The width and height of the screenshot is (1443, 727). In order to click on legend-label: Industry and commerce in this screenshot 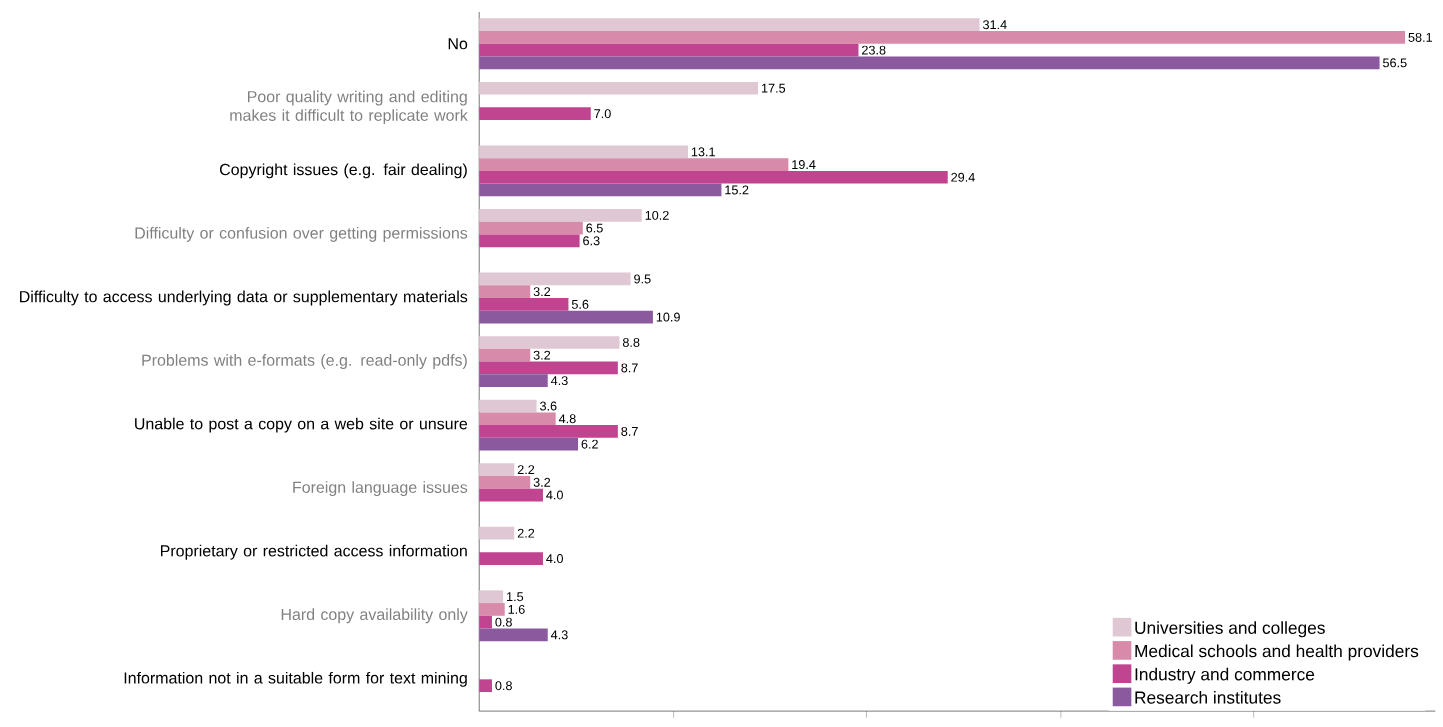, I will do `click(1225, 675)`.